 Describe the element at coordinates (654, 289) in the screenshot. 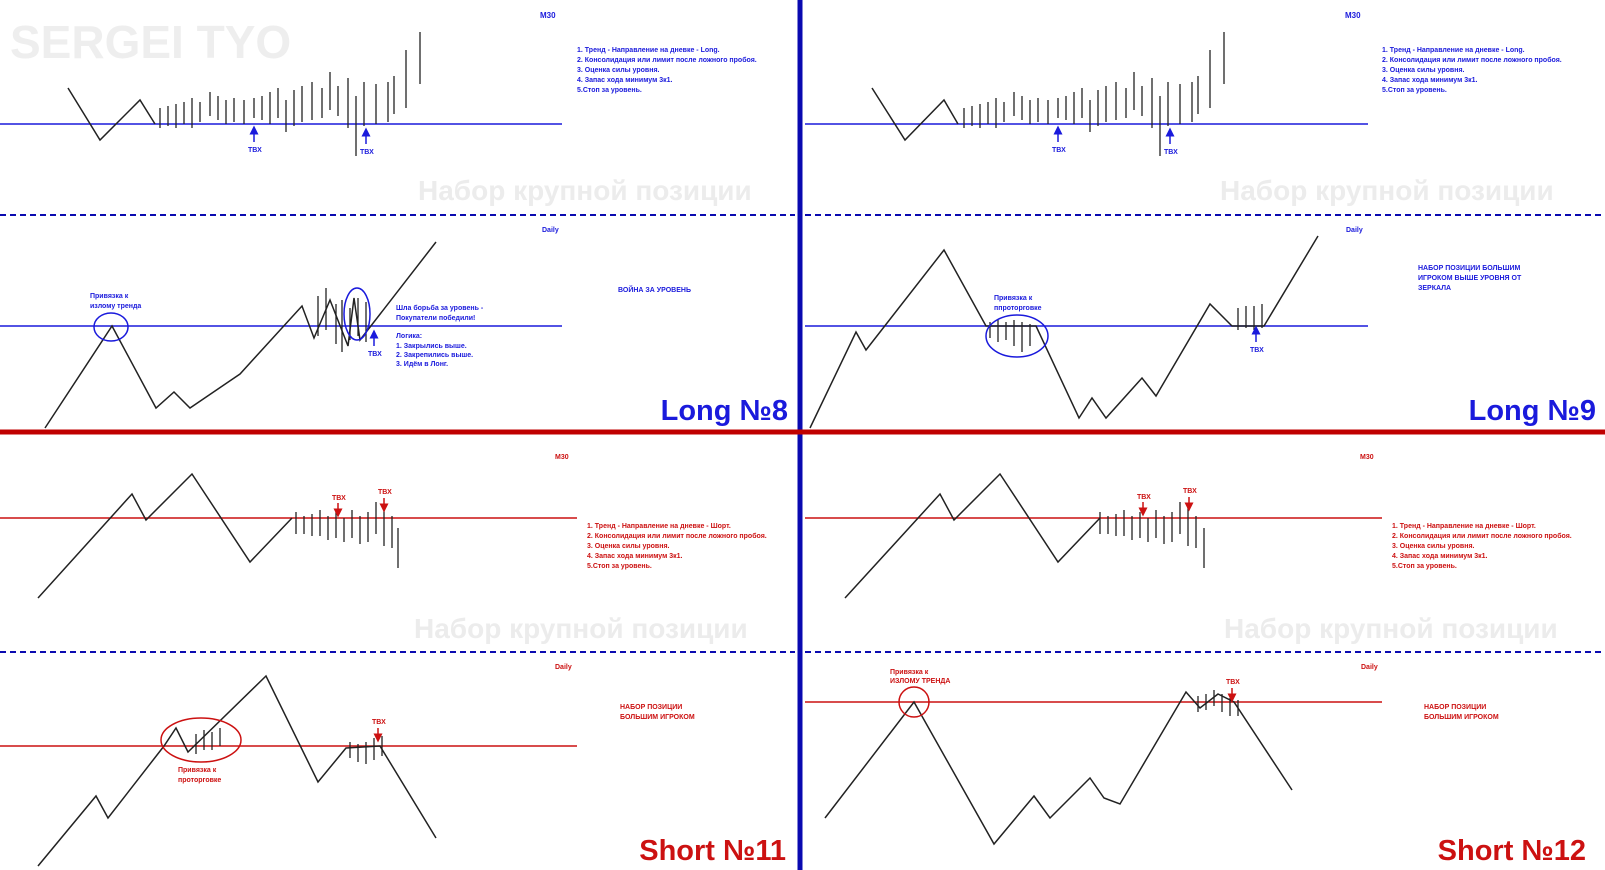

I see `long8-war-note: ВОЙНА ЗА УРОВЕНЬ` at that location.